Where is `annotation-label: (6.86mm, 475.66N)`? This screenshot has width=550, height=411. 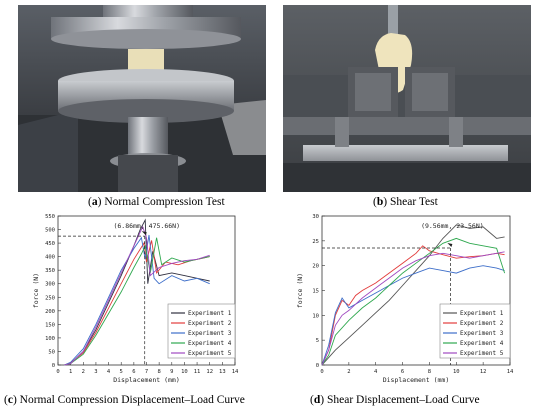 annotation-label: (6.86mm, 475.66N) is located at coordinates (146, 226).